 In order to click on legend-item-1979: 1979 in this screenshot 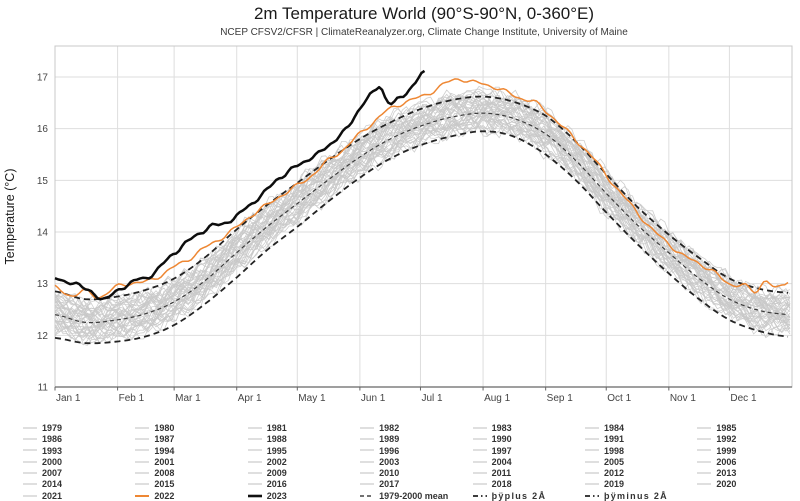, I will do `click(78, 428)`.